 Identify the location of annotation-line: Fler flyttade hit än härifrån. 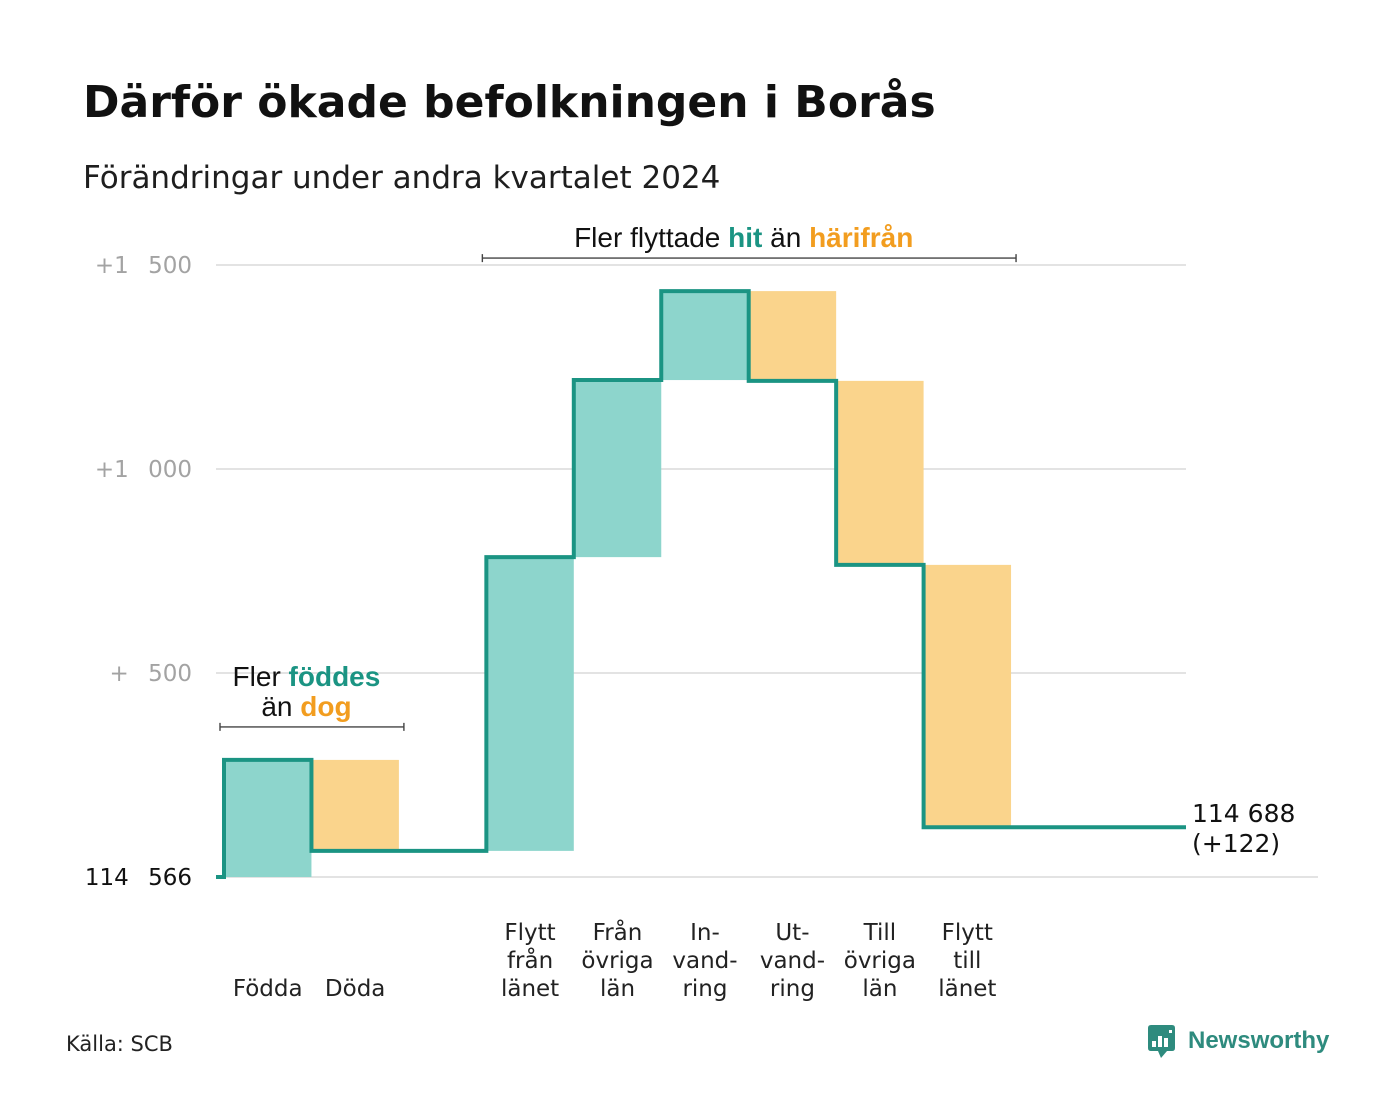
(743, 237).